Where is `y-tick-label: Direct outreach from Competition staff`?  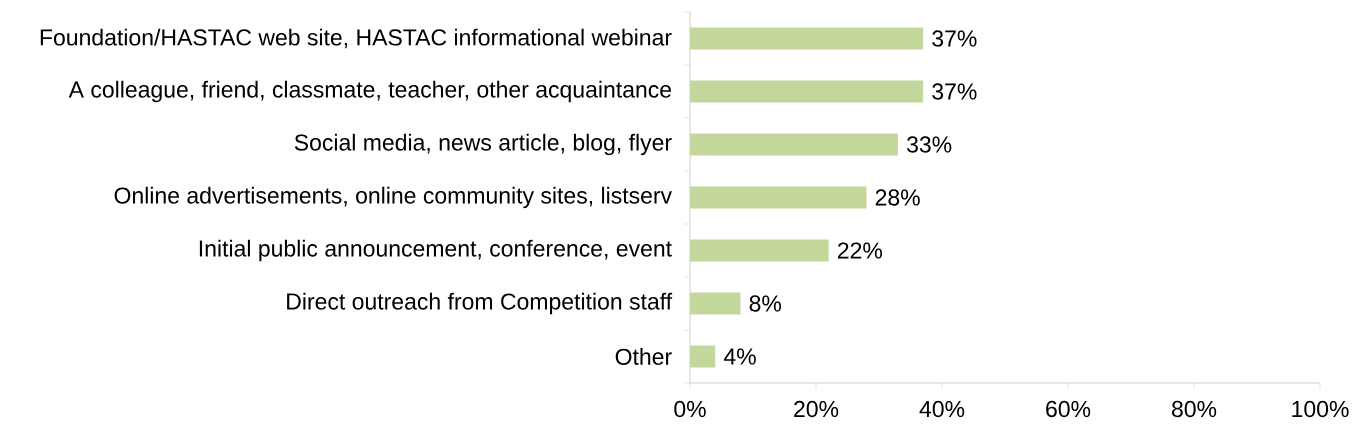 y-tick-label: Direct outreach from Competition staff is located at coordinates (480, 303).